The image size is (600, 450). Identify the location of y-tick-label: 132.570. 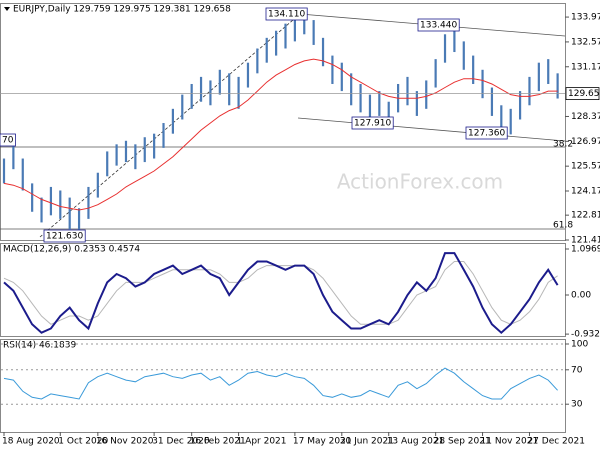
(585, 42).